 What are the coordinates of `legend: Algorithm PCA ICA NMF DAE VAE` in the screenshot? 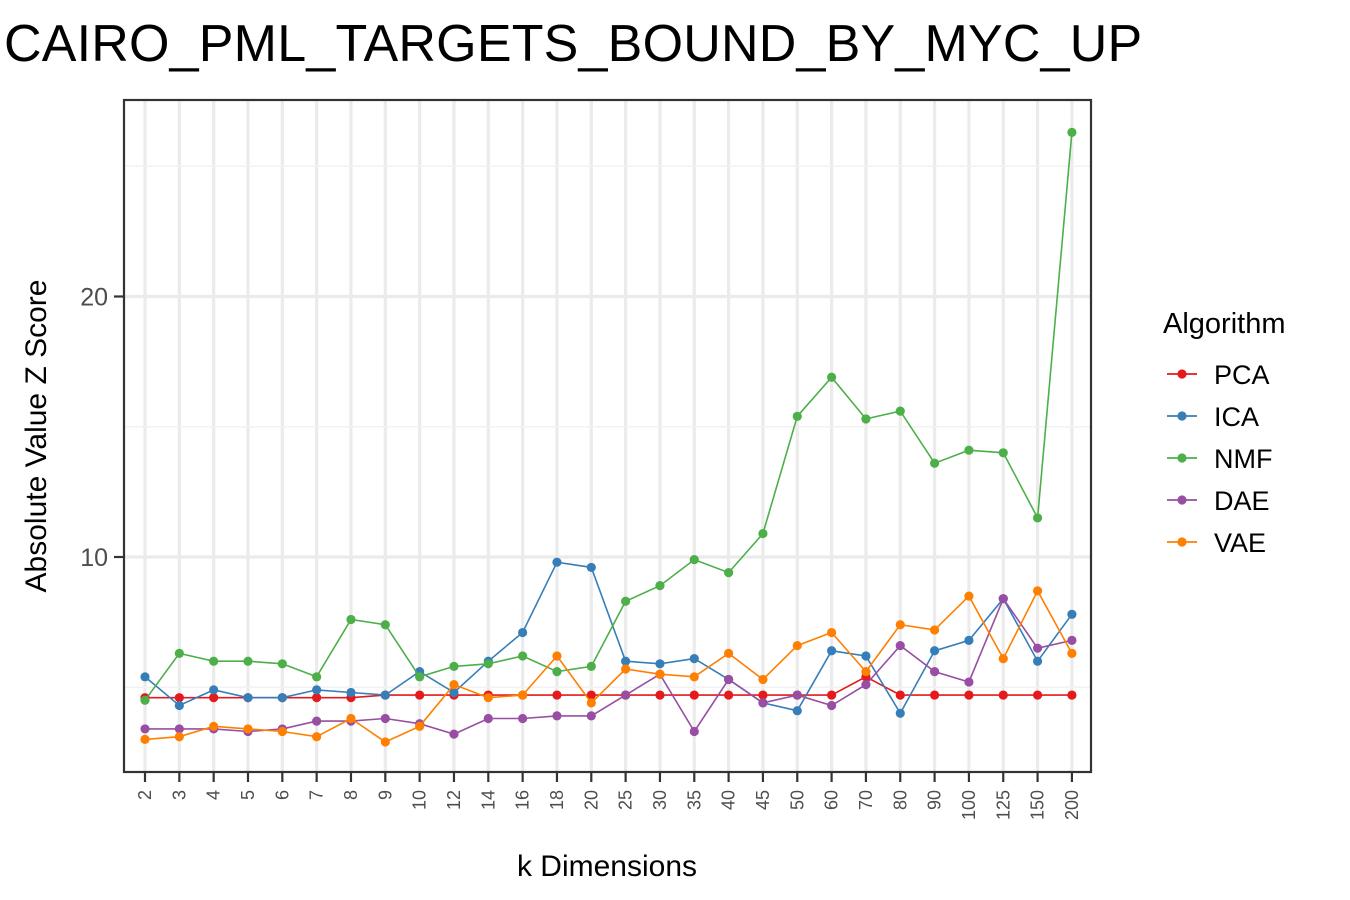 It's located at (1224, 433).